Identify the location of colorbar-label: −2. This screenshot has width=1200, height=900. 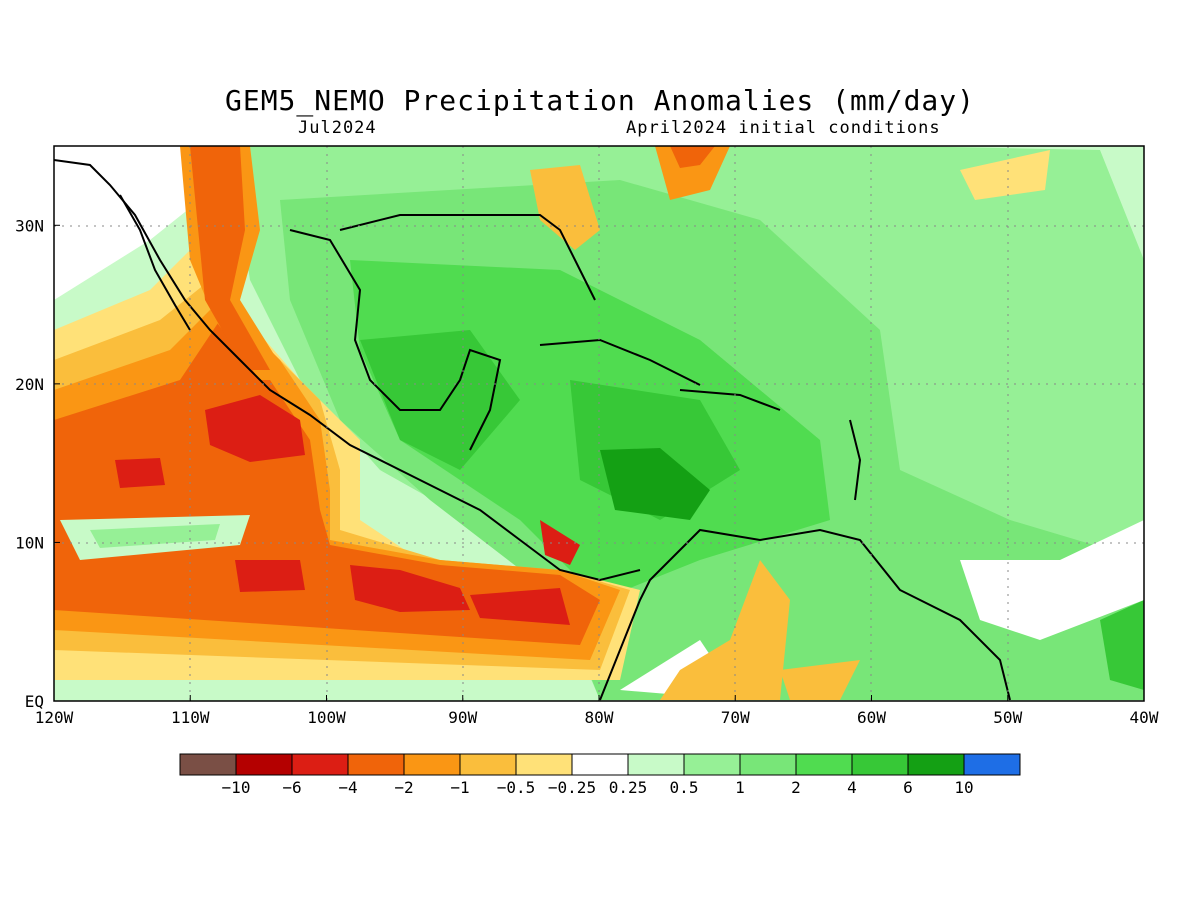
(403, 787).